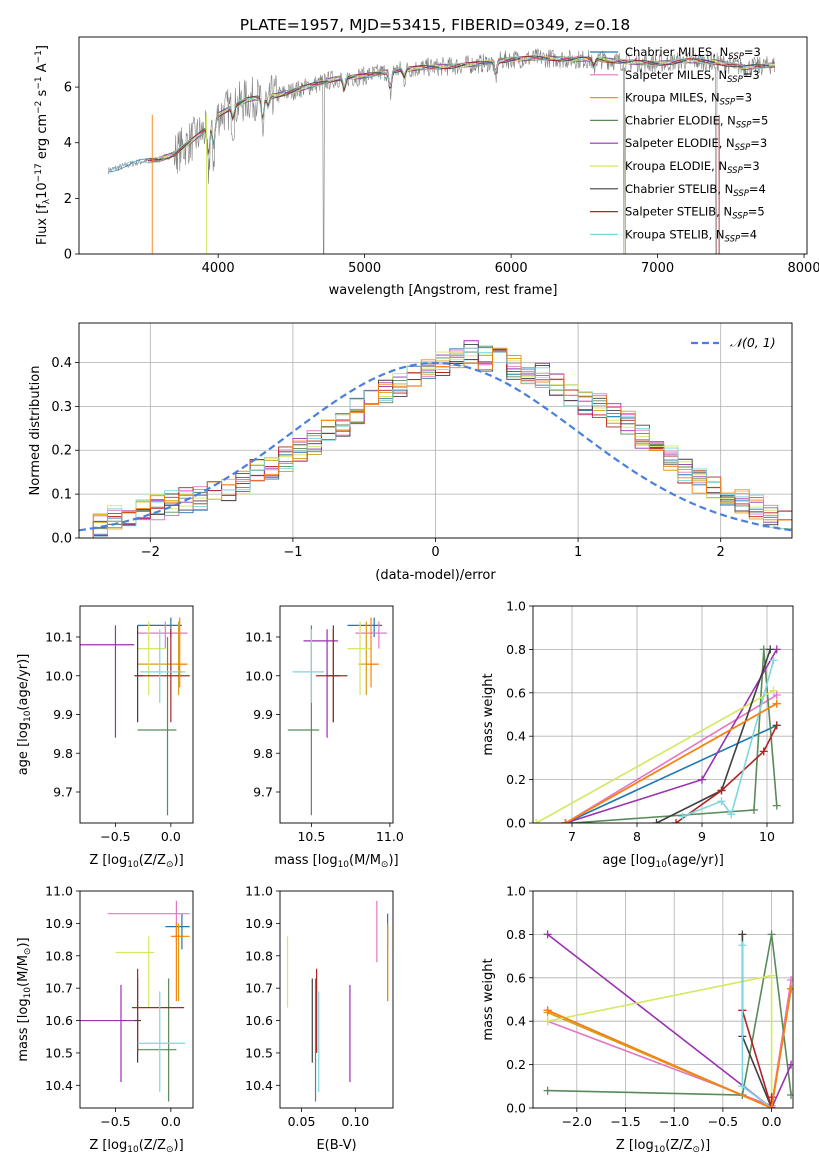 This screenshot has width=819, height=1170. What do you see at coordinates (635, 1145) in the screenshot?
I see `x-axis-label-part: Z [log` at bounding box center [635, 1145].